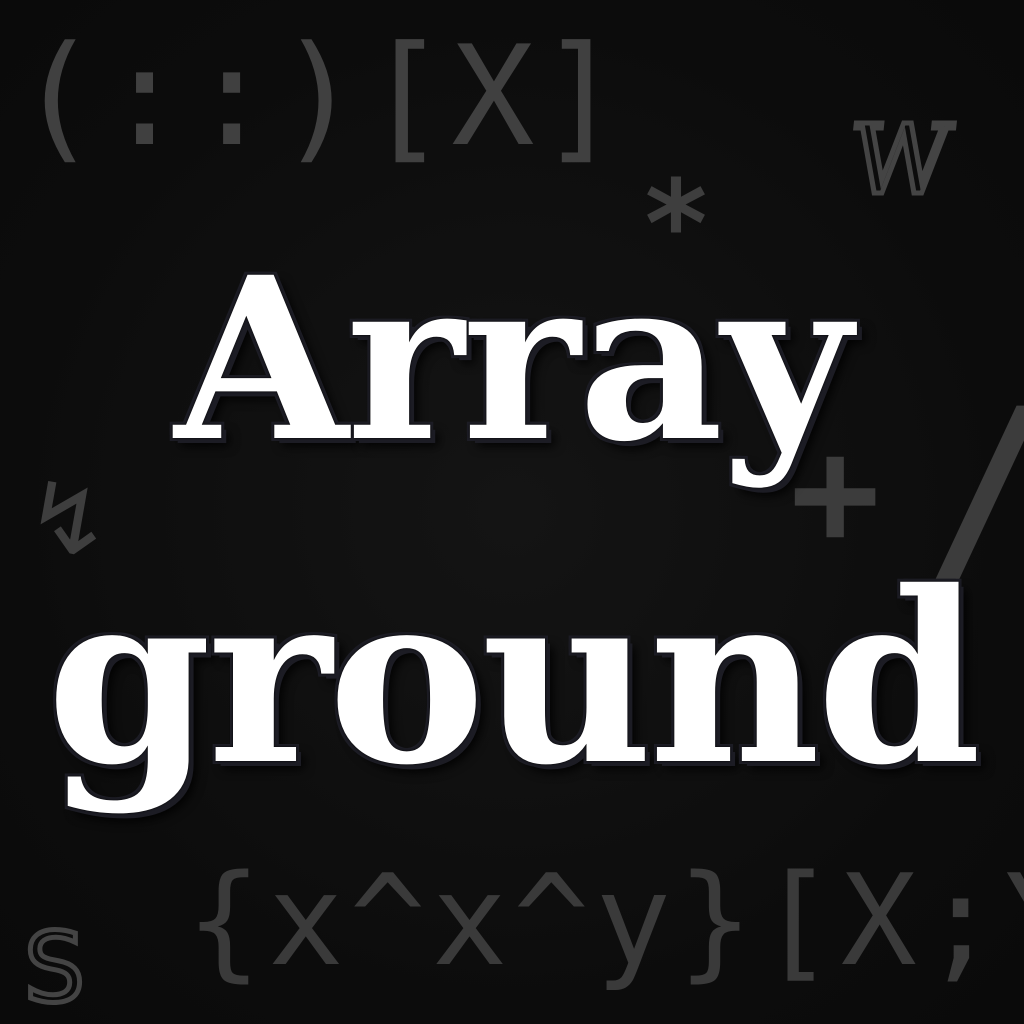 The width and height of the screenshot is (1024, 1024). Describe the element at coordinates (972, 490) in the screenshot. I see `bg-glyph-slash: /` at that location.